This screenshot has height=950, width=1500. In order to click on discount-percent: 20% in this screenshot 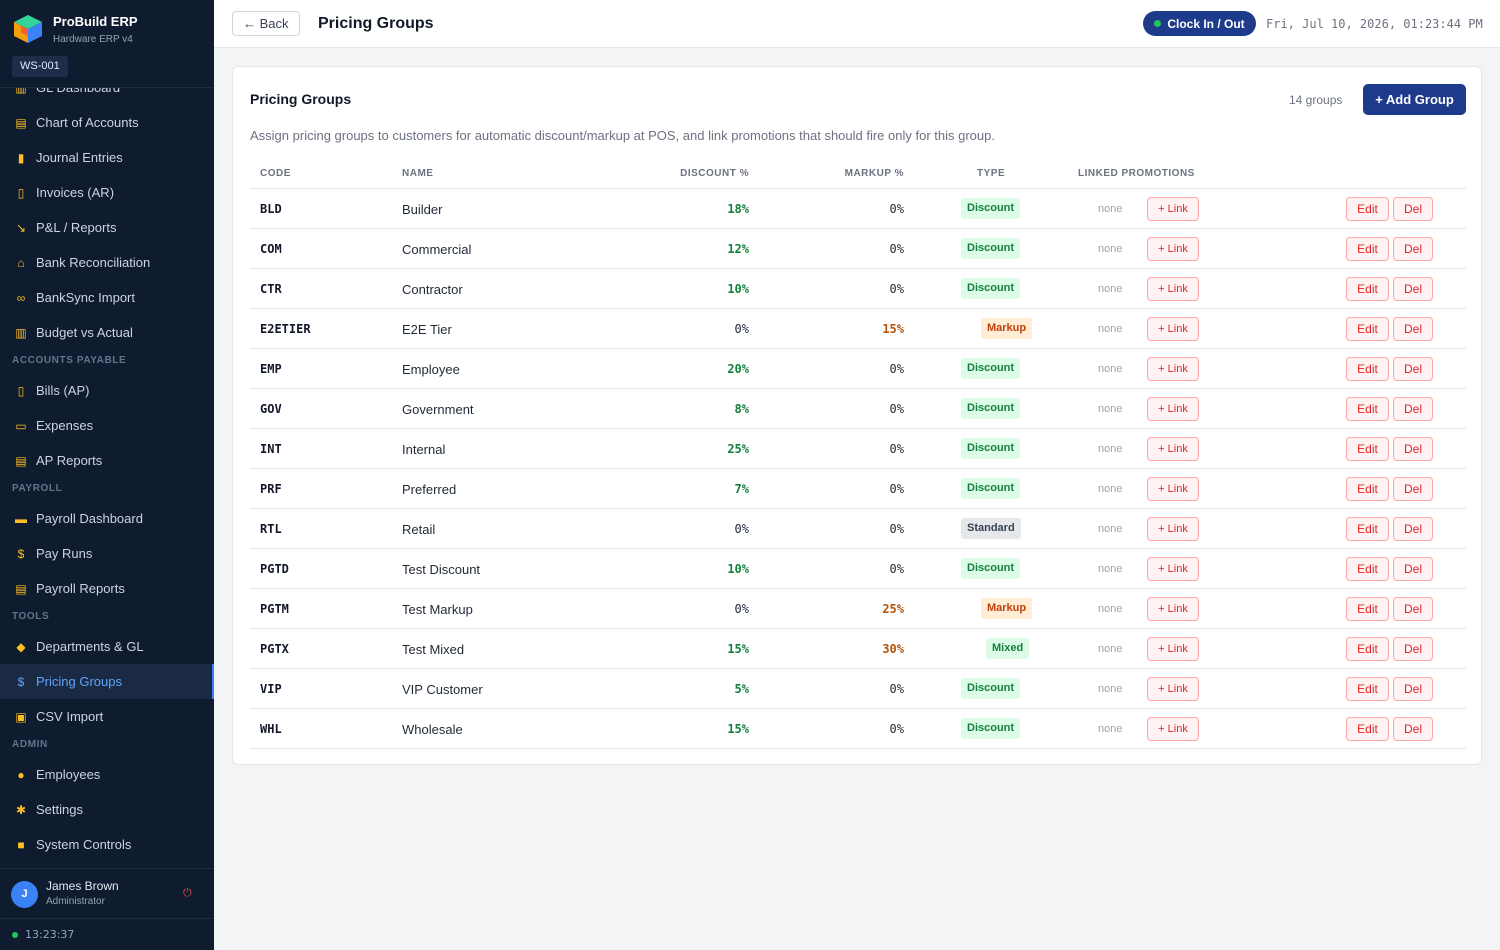, I will do `click(738, 369)`.